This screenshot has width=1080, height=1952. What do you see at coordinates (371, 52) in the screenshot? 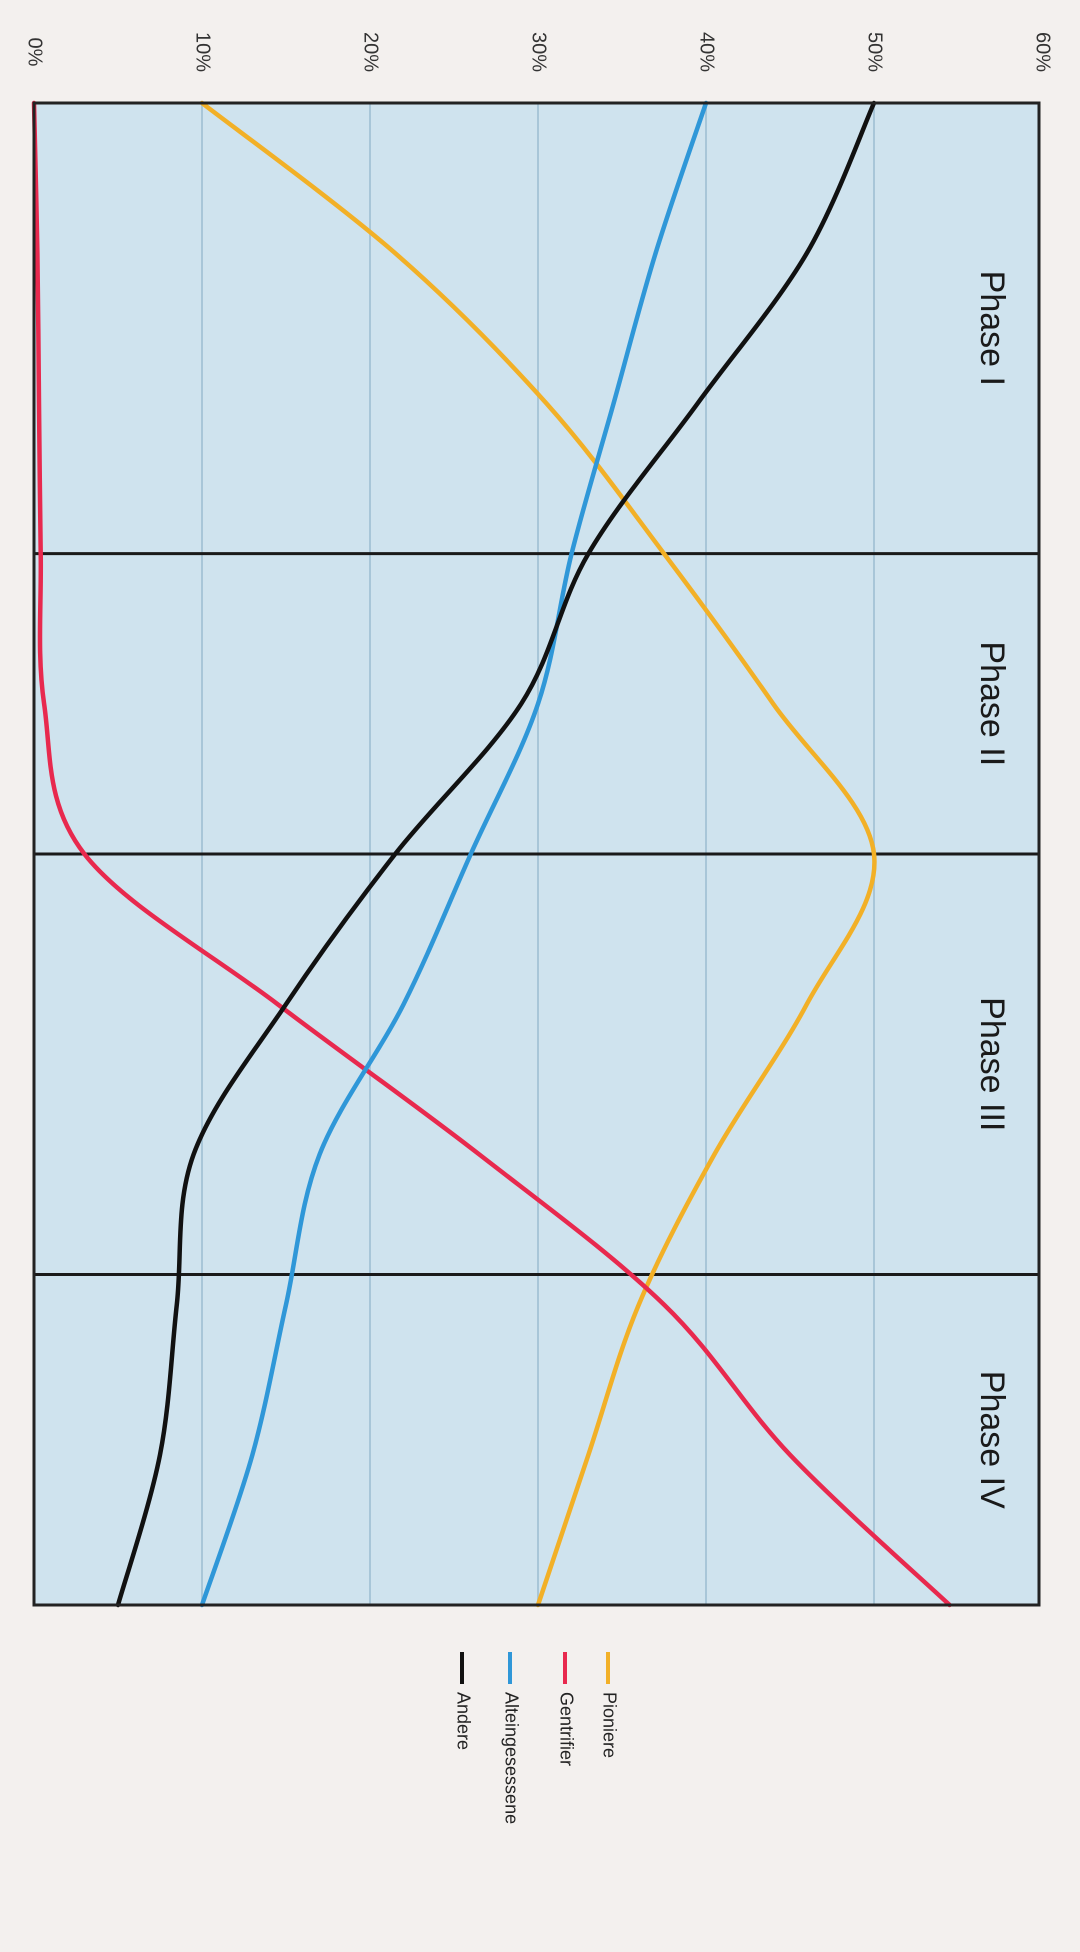
I see `tick-label: 20%` at bounding box center [371, 52].